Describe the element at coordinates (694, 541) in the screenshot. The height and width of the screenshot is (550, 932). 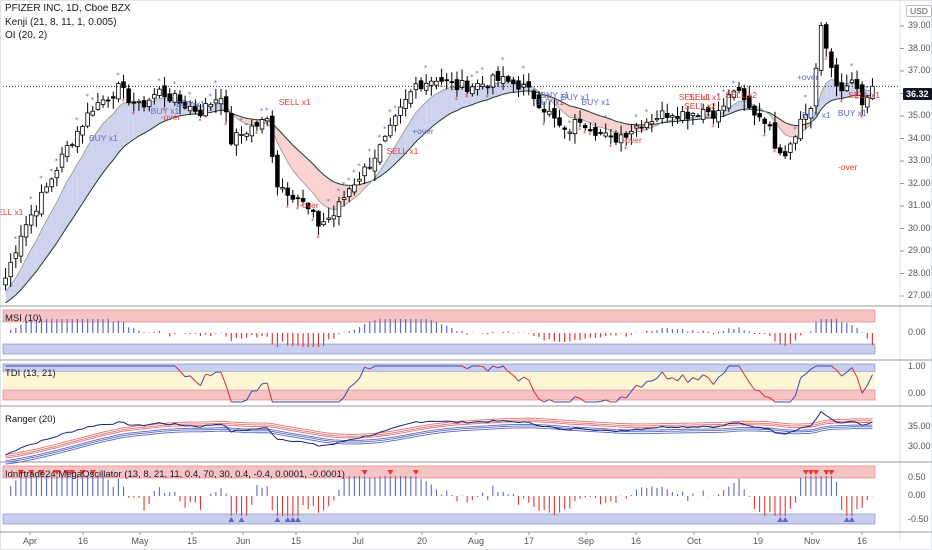
I see `x-axis-label: Oct` at that location.